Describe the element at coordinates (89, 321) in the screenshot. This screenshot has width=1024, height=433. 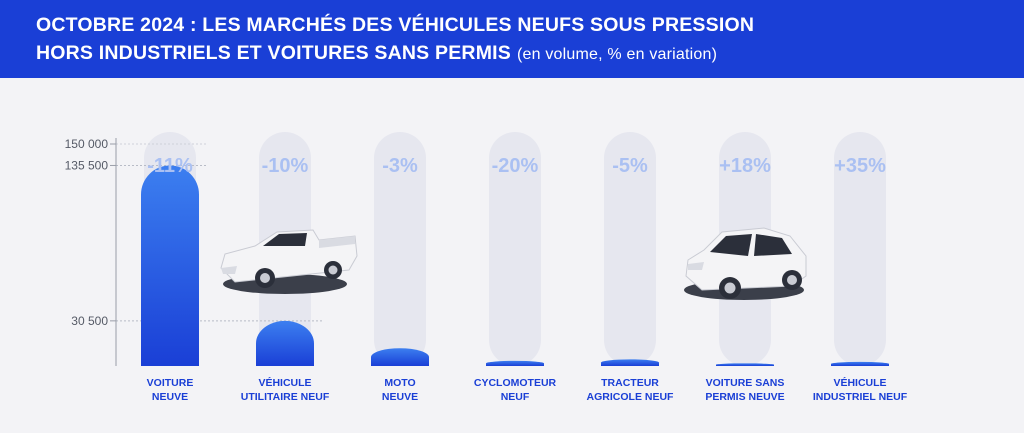
I see `y-tick-label: 30 500` at that location.